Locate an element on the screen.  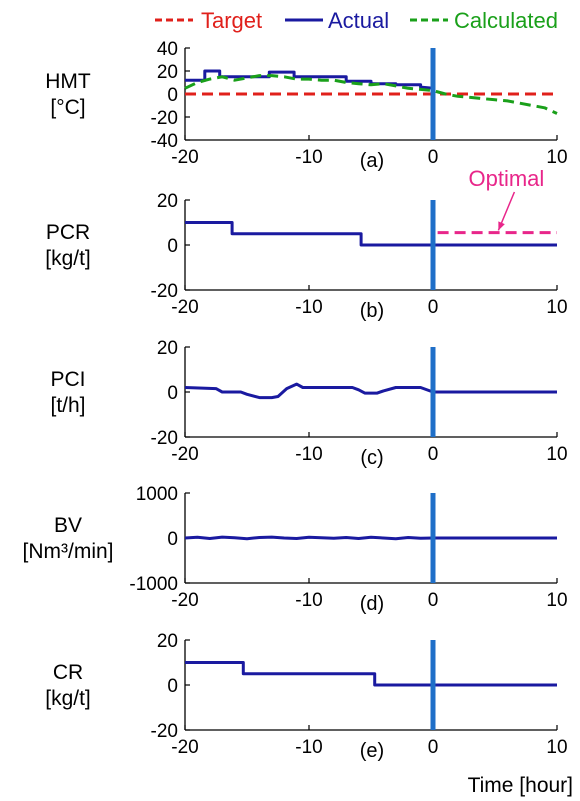
panel-label: (e) is located at coordinates (372, 751).